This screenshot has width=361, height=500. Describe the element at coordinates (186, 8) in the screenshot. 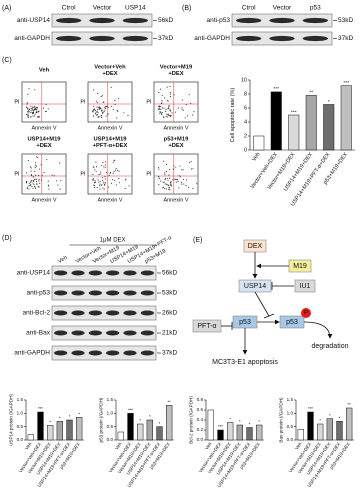

I see `panel-label: (B)` at that location.